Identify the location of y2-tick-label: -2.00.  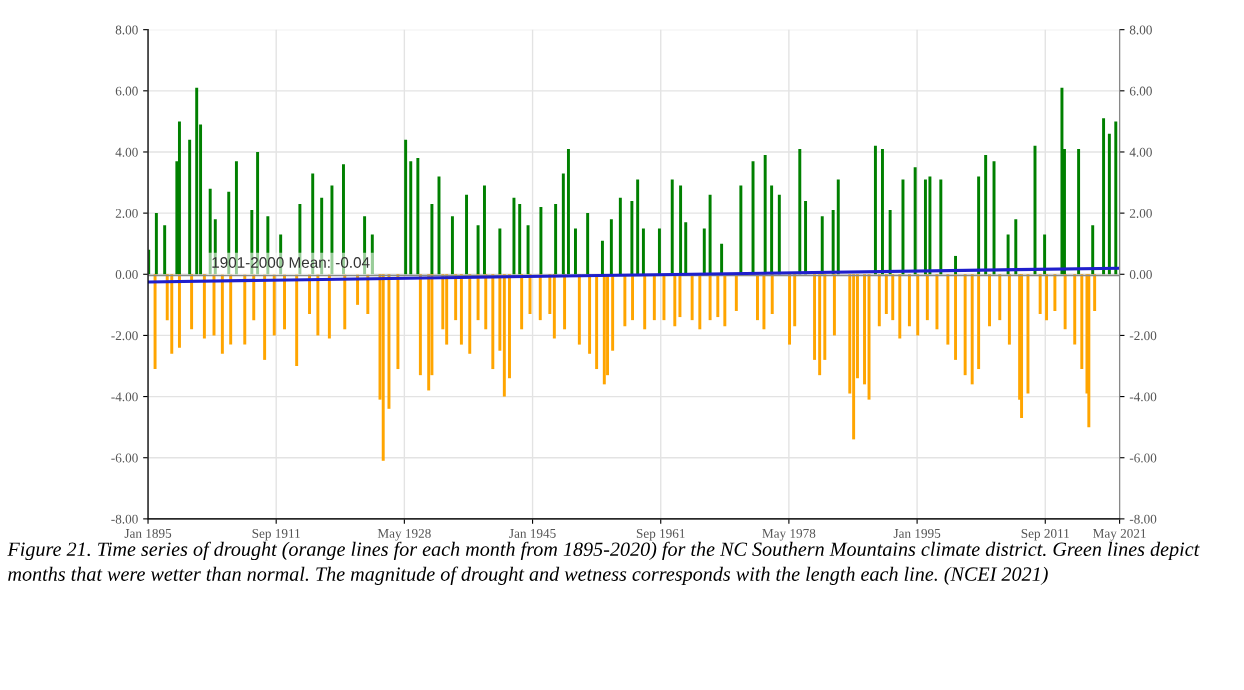
(1143, 336).